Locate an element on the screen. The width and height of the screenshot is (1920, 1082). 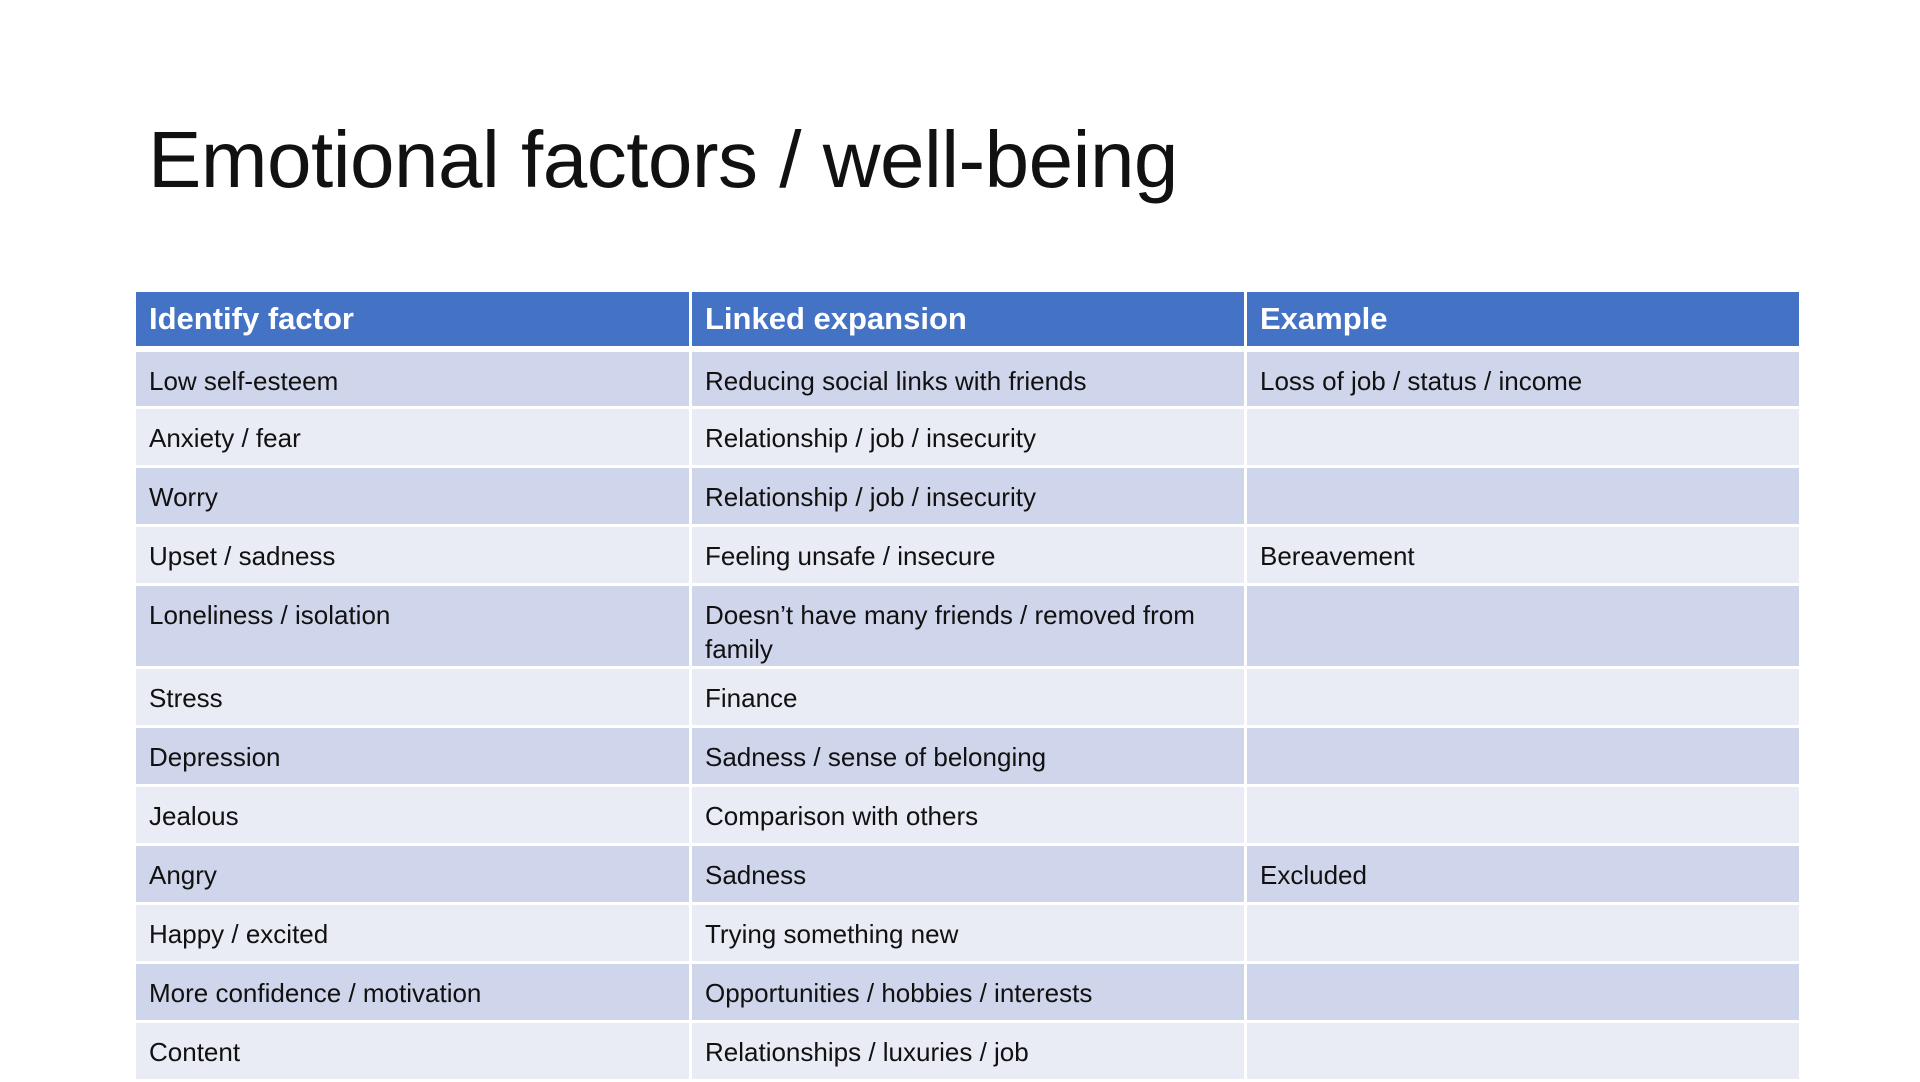
factor-cell: Anxiety / fear is located at coordinates (412, 437).